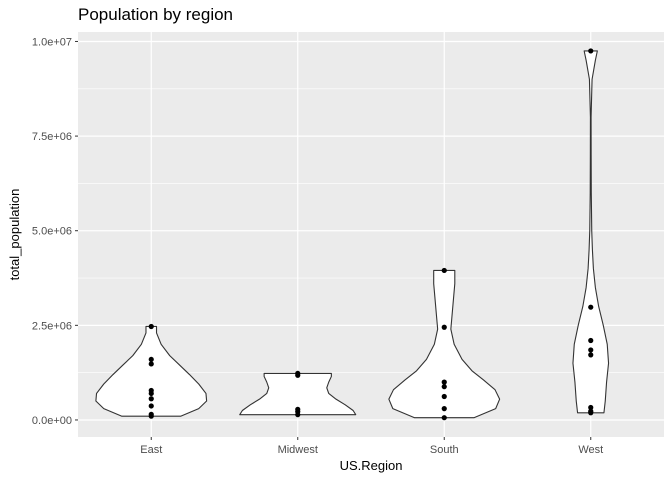  I want to click on y-tick-label: 2.5e+06, so click(52, 326).